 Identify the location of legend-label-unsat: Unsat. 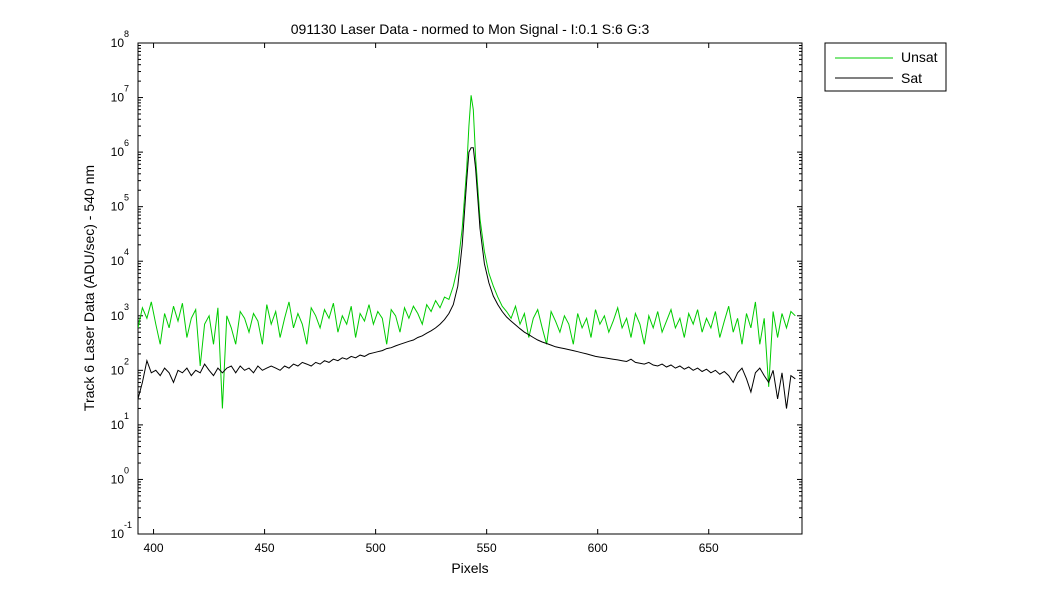
(919, 57).